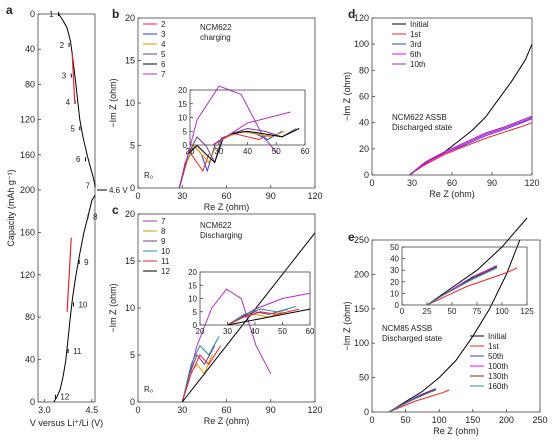 This screenshot has height=444, width=554. What do you see at coordinates (132, 146) in the screenshot?
I see `b-ytick-label: 5` at bounding box center [132, 146].